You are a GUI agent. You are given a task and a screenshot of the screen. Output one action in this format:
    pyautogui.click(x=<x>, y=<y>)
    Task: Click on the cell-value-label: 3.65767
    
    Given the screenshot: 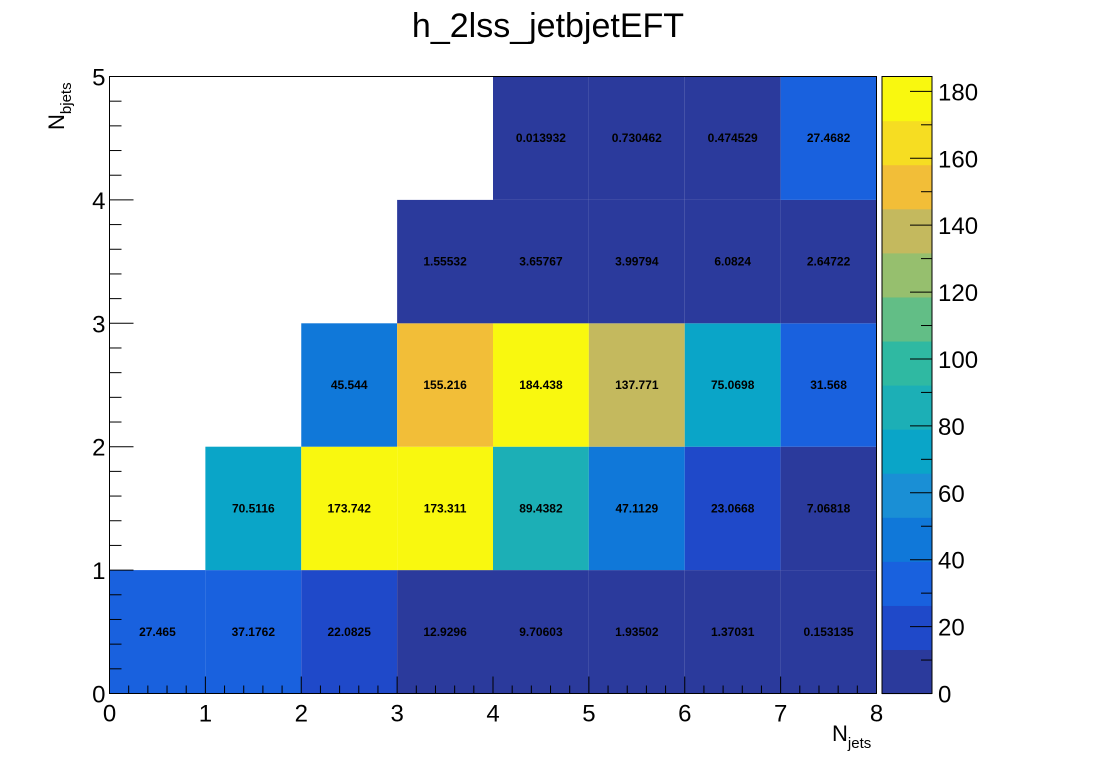 What is the action you would take?
    pyautogui.click(x=541, y=262)
    